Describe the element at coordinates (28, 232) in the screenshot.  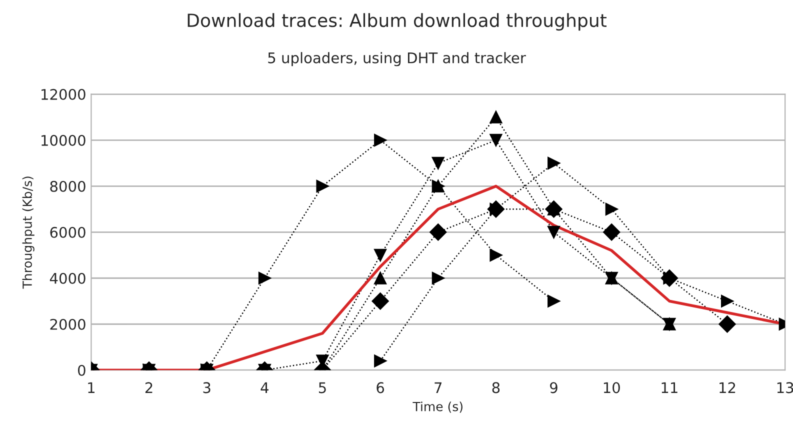
I see `y-axis-title: Throughput (Kb/s)` at that location.